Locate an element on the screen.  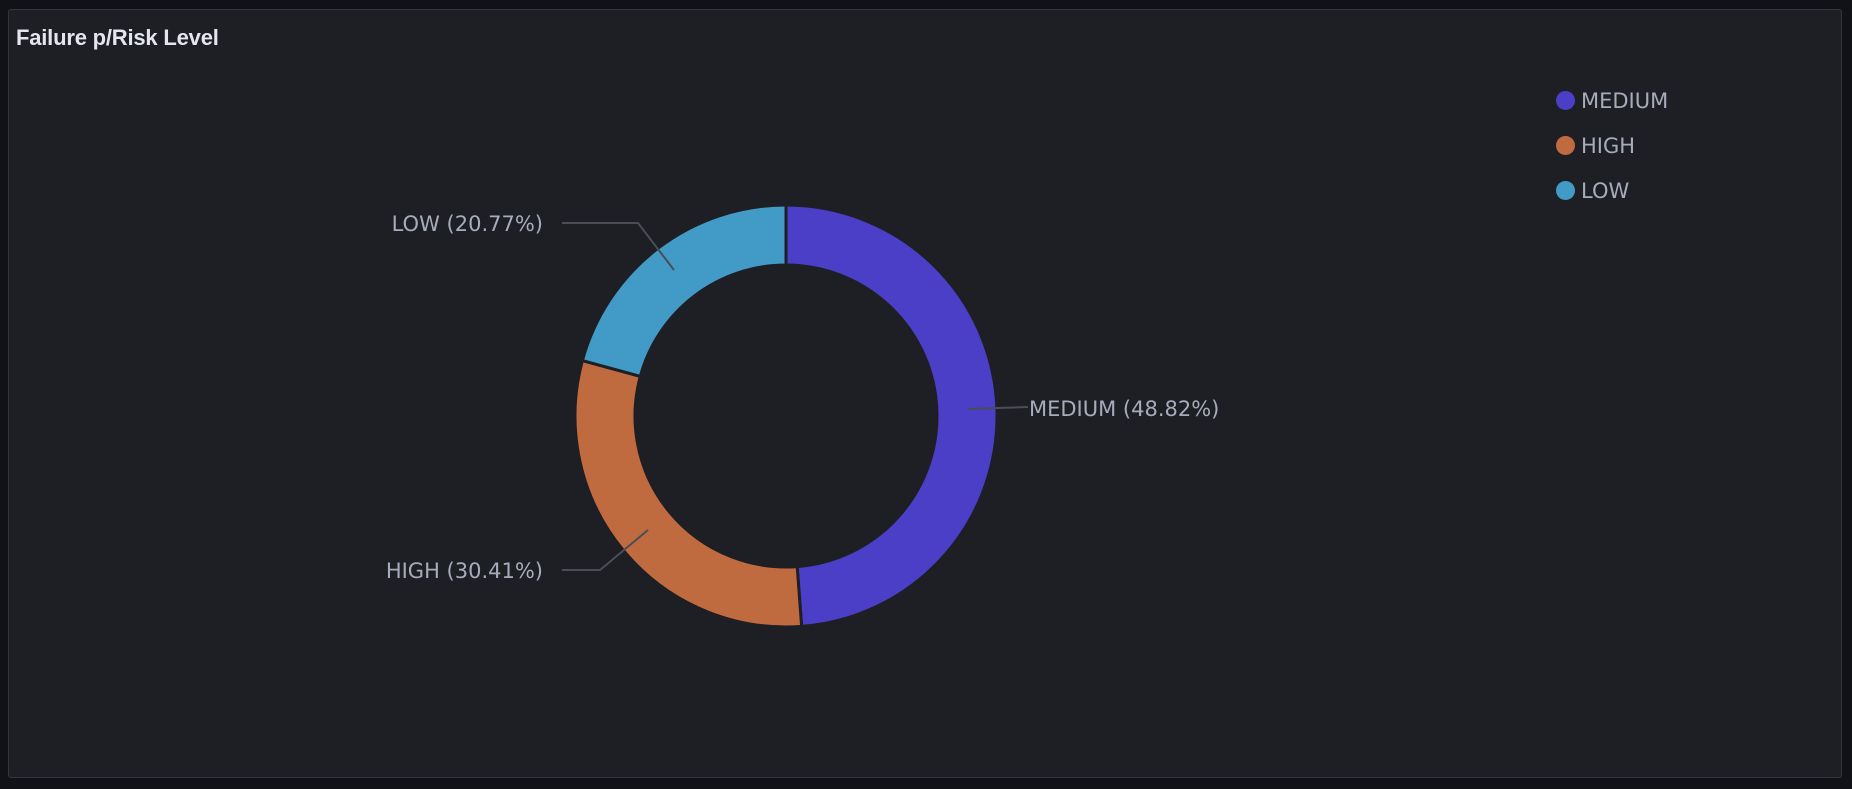
legend-swatch-medium is located at coordinates (1565, 100).